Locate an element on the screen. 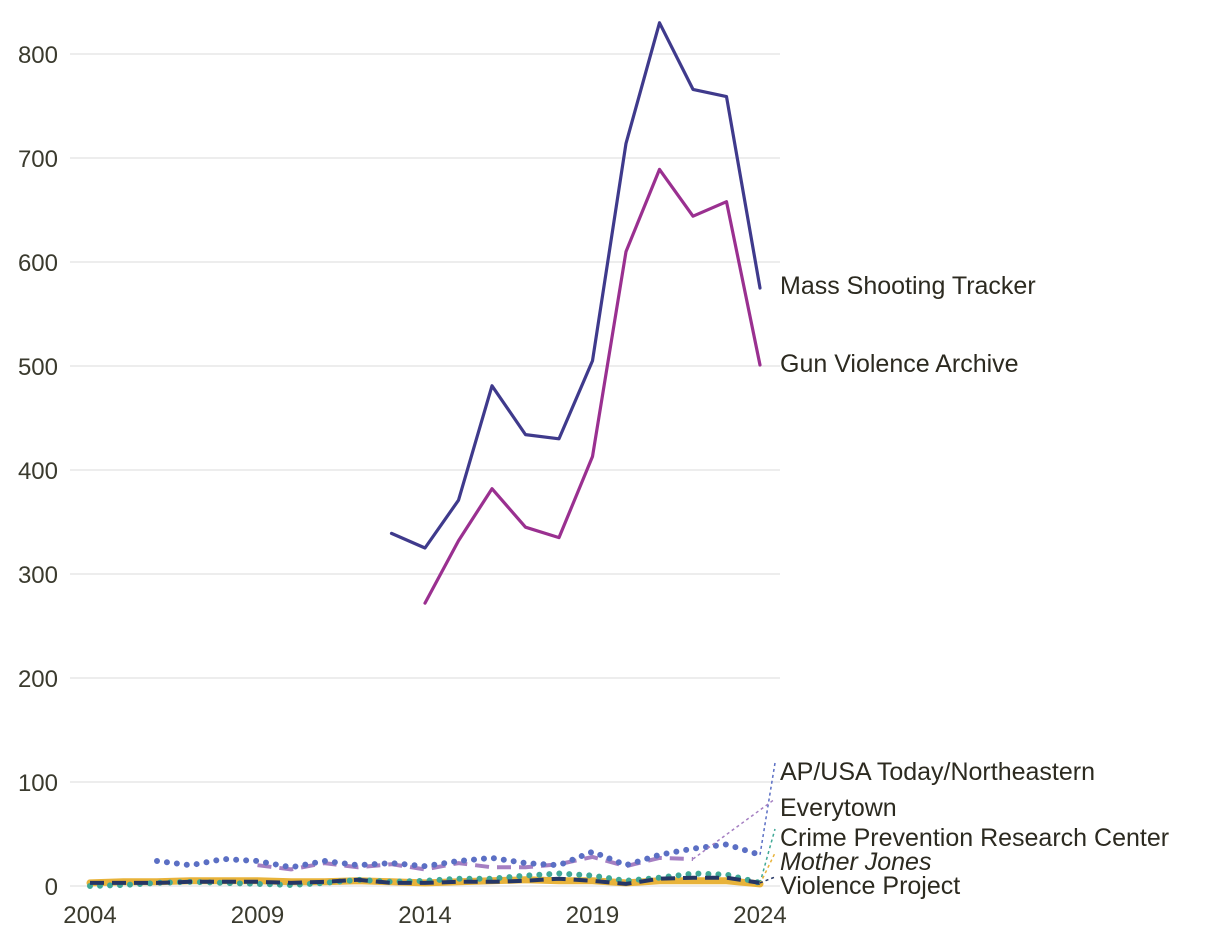  y-tick-label: 200 is located at coordinates (38, 679).